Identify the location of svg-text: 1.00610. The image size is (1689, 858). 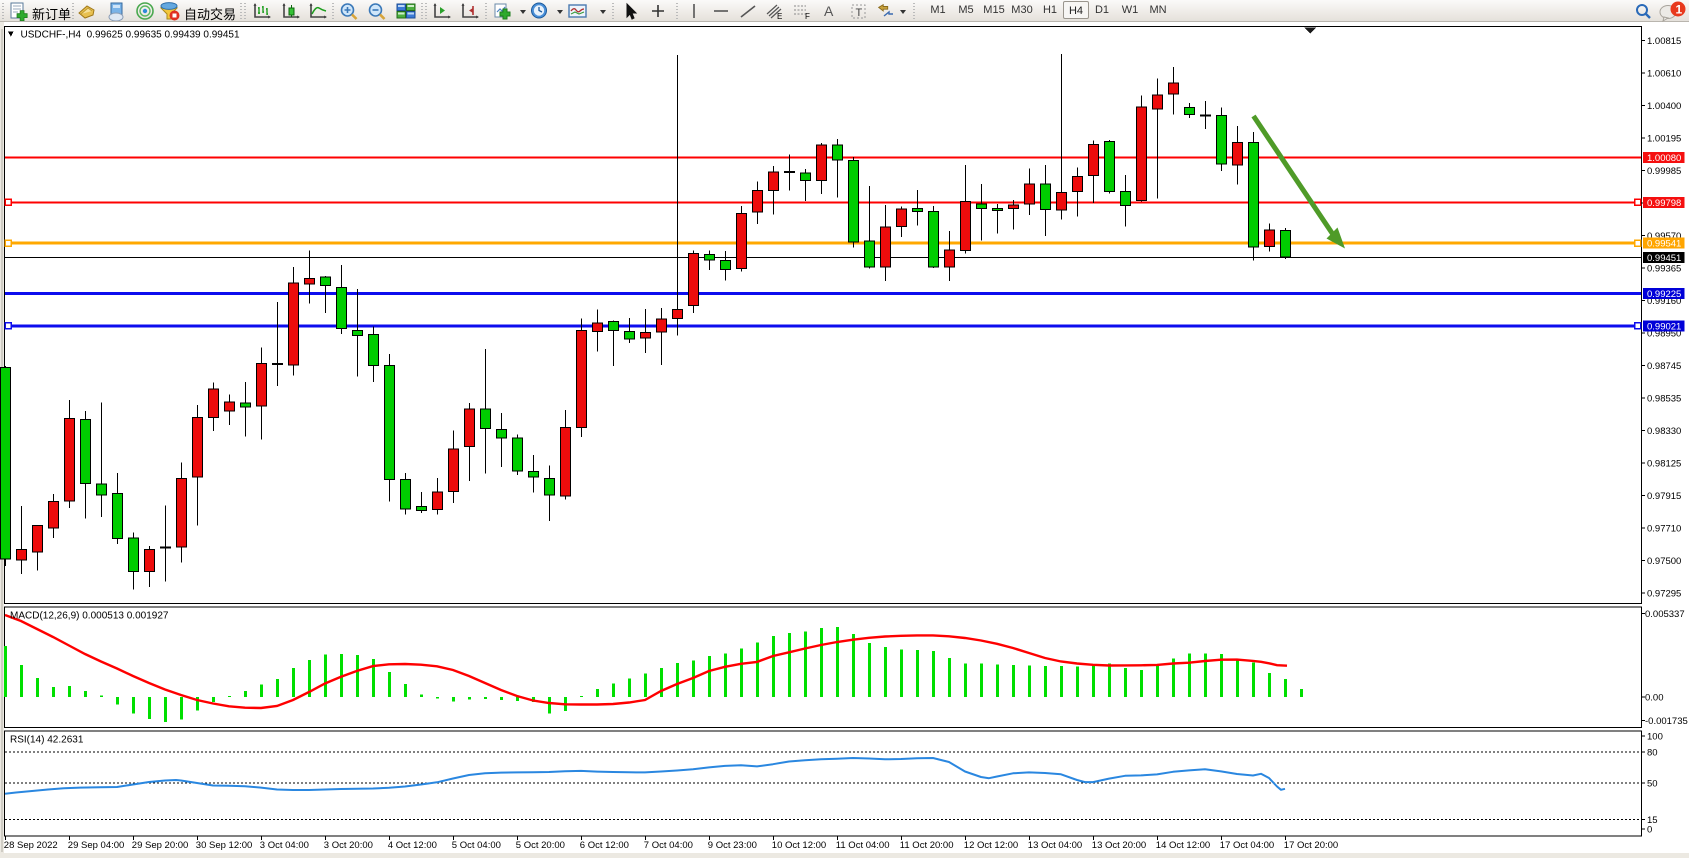
(1664, 74).